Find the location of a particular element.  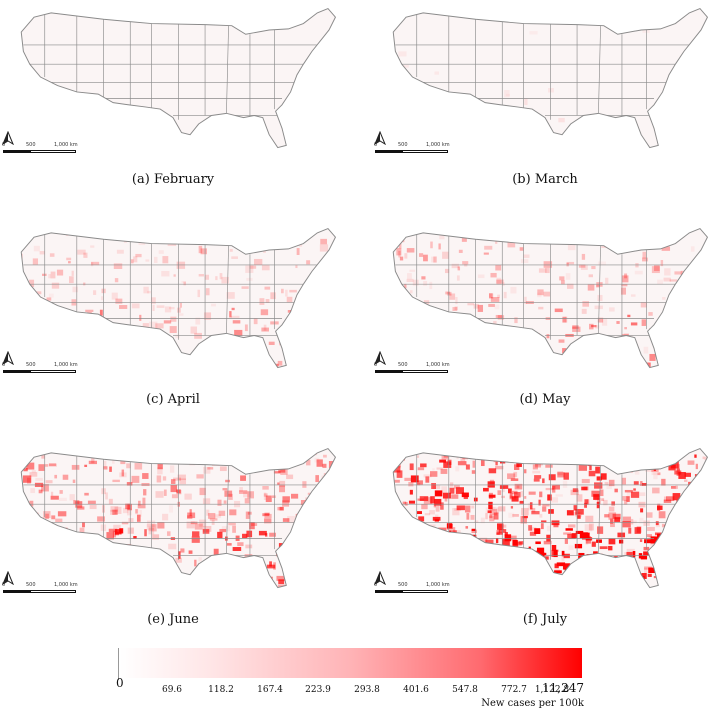

map-panel: 0 500 1,000 km (d) May is located at coordinates (544, 322).